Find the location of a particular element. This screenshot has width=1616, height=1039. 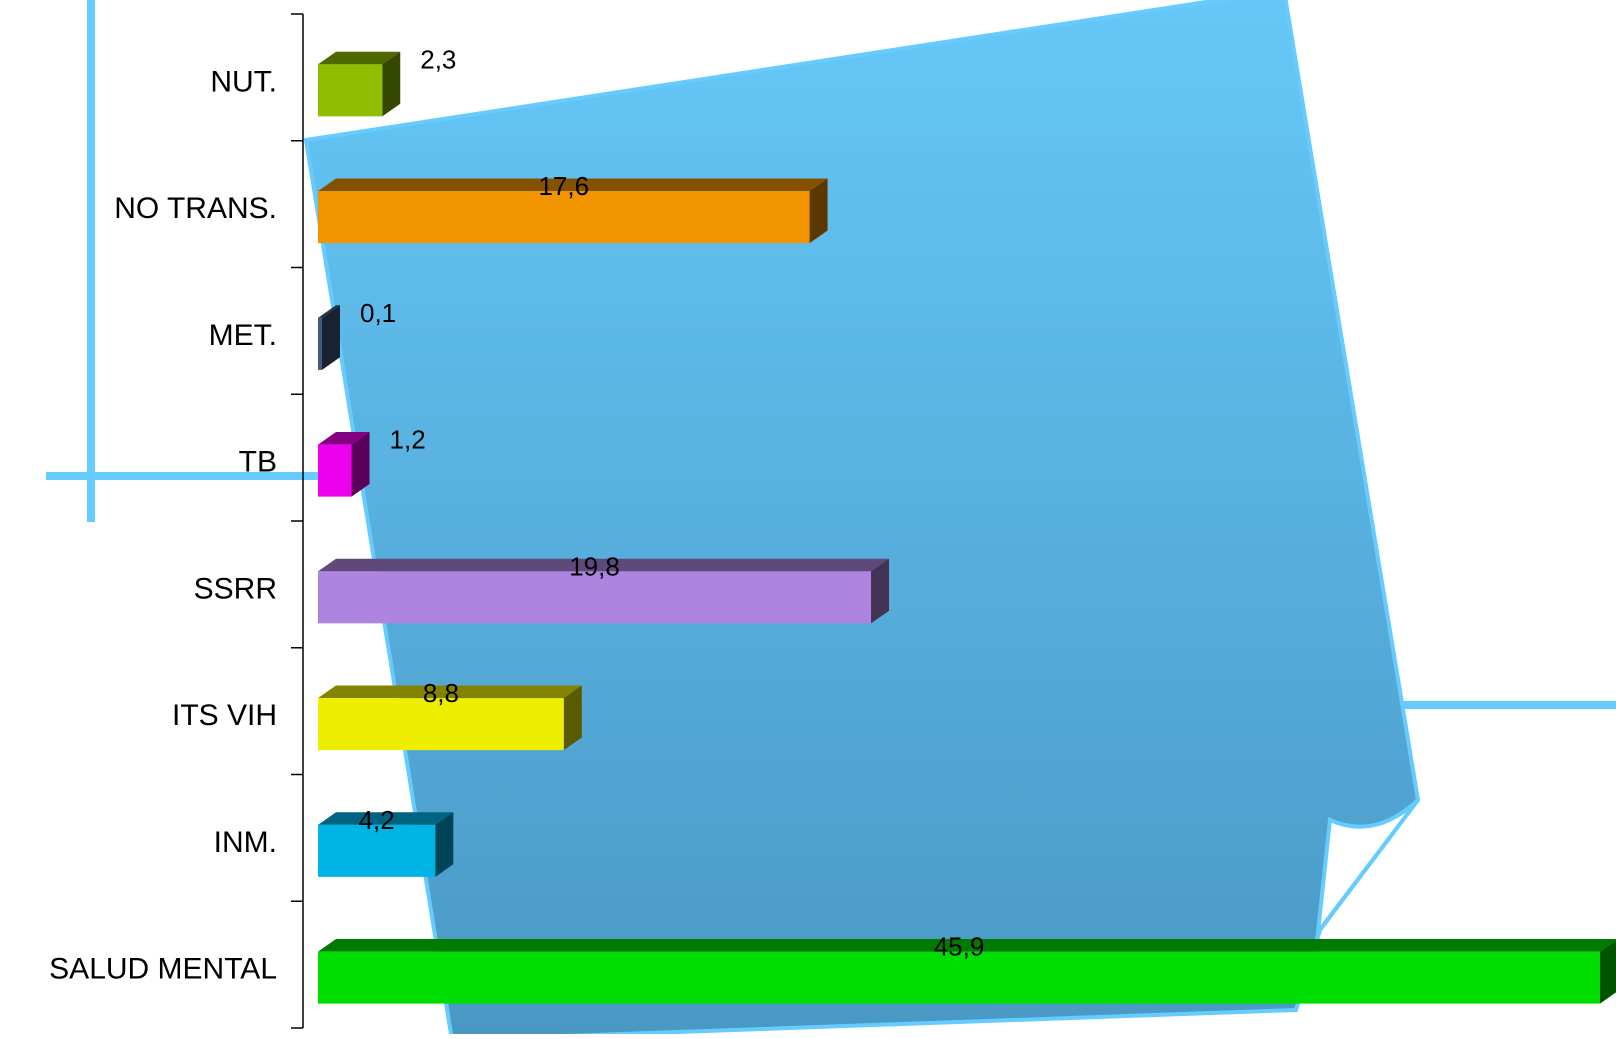

value-label: 8,8 is located at coordinates (441, 693).